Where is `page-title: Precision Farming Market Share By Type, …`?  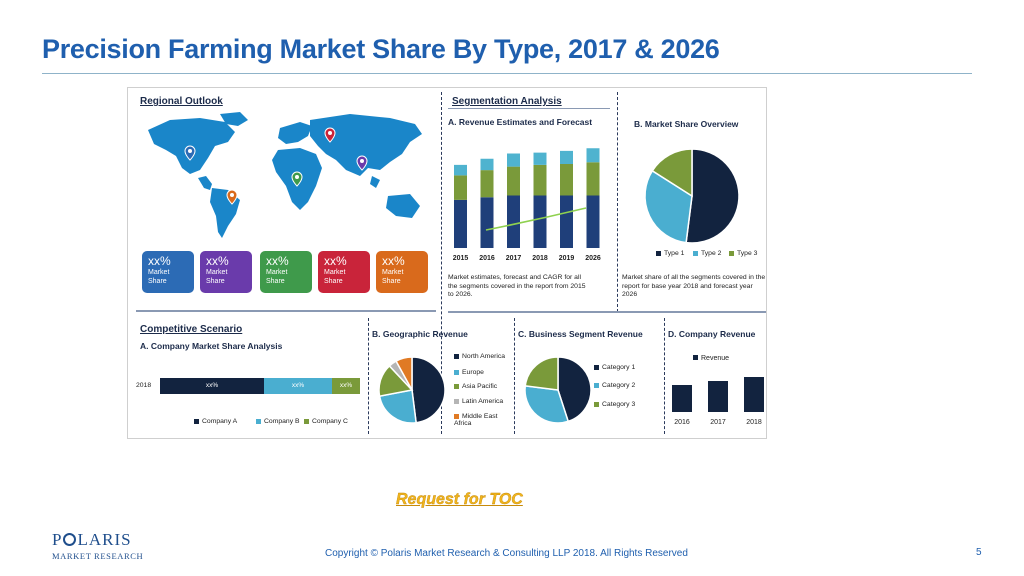 page-title: Precision Farming Market Share By Type, … is located at coordinates (381, 49).